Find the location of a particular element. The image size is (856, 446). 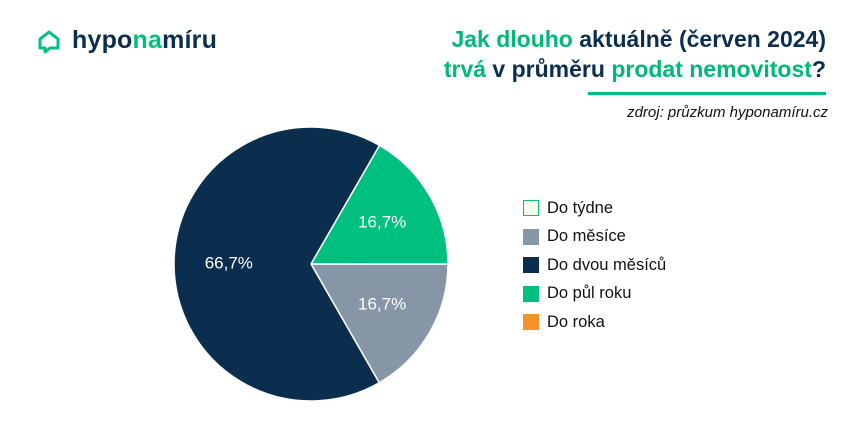

house-chat-icon is located at coordinates (49, 41).